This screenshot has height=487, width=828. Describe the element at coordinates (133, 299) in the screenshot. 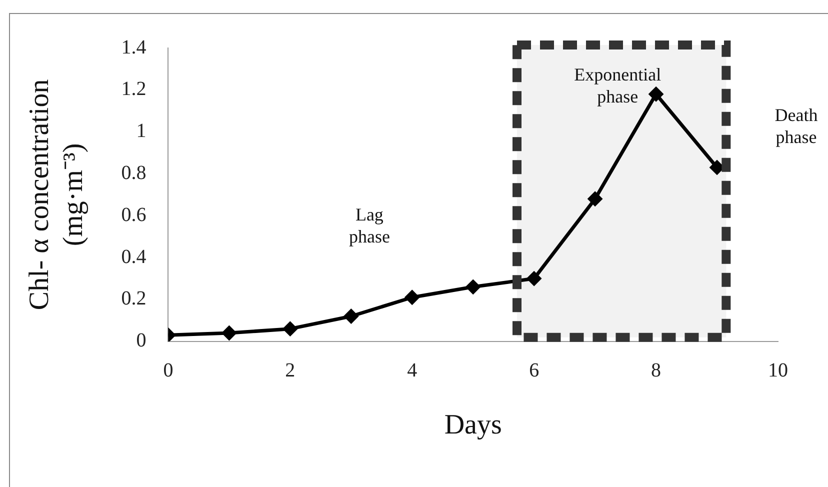

I see `y-tick-label: 0.2` at that location.